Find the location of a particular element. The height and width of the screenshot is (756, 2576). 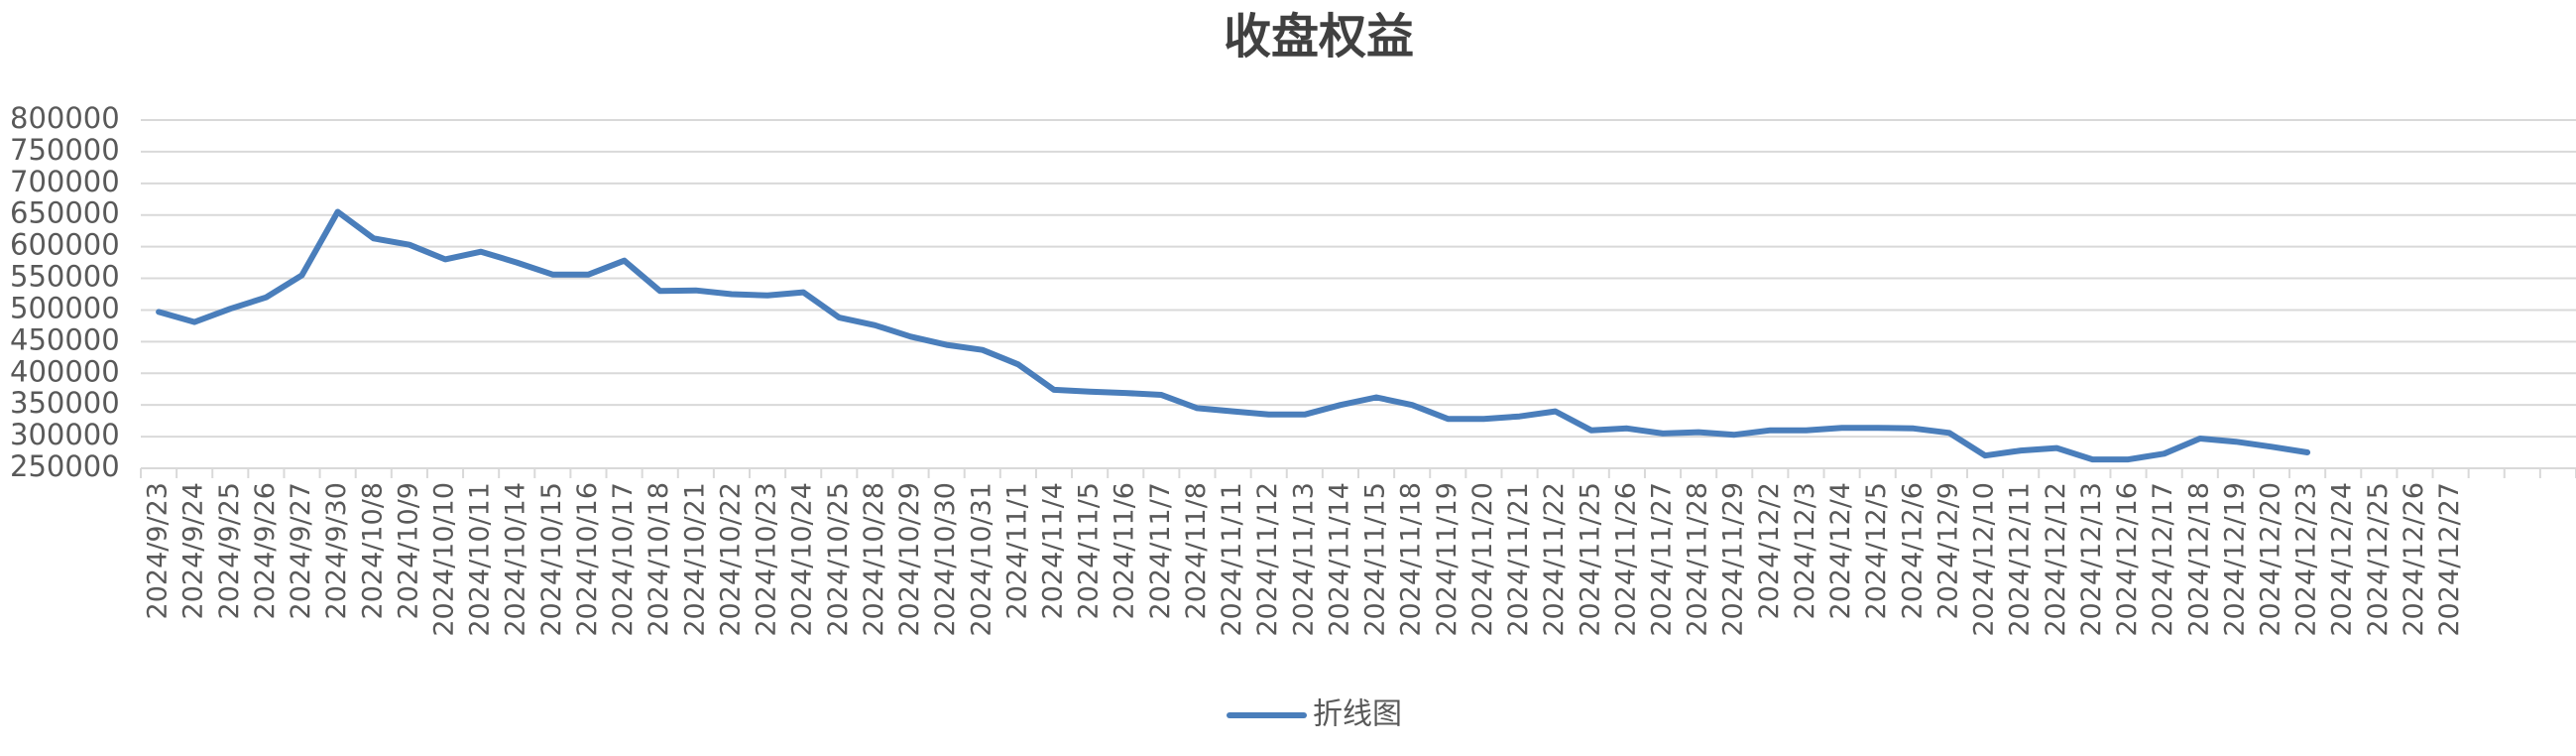

x-tick-label: 2024/11/8 is located at coordinates (1196, 550).